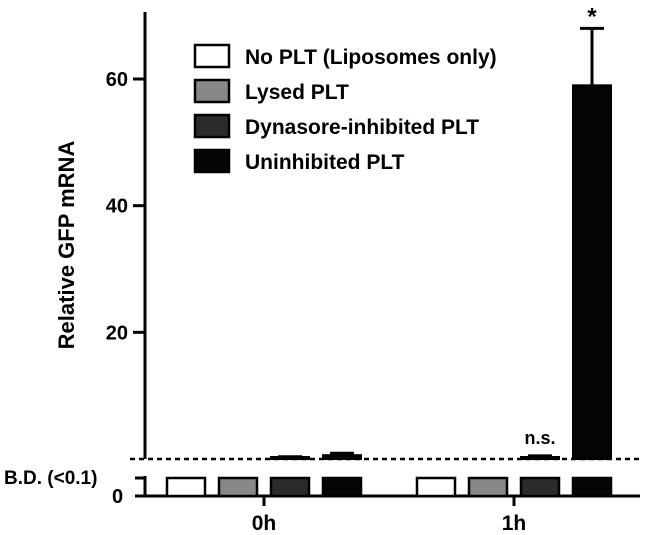 Image resolution: width=649 pixels, height=535 pixels. Describe the element at coordinates (50, 478) in the screenshot. I see `bd-label: B.D. (<0.1)` at that location.